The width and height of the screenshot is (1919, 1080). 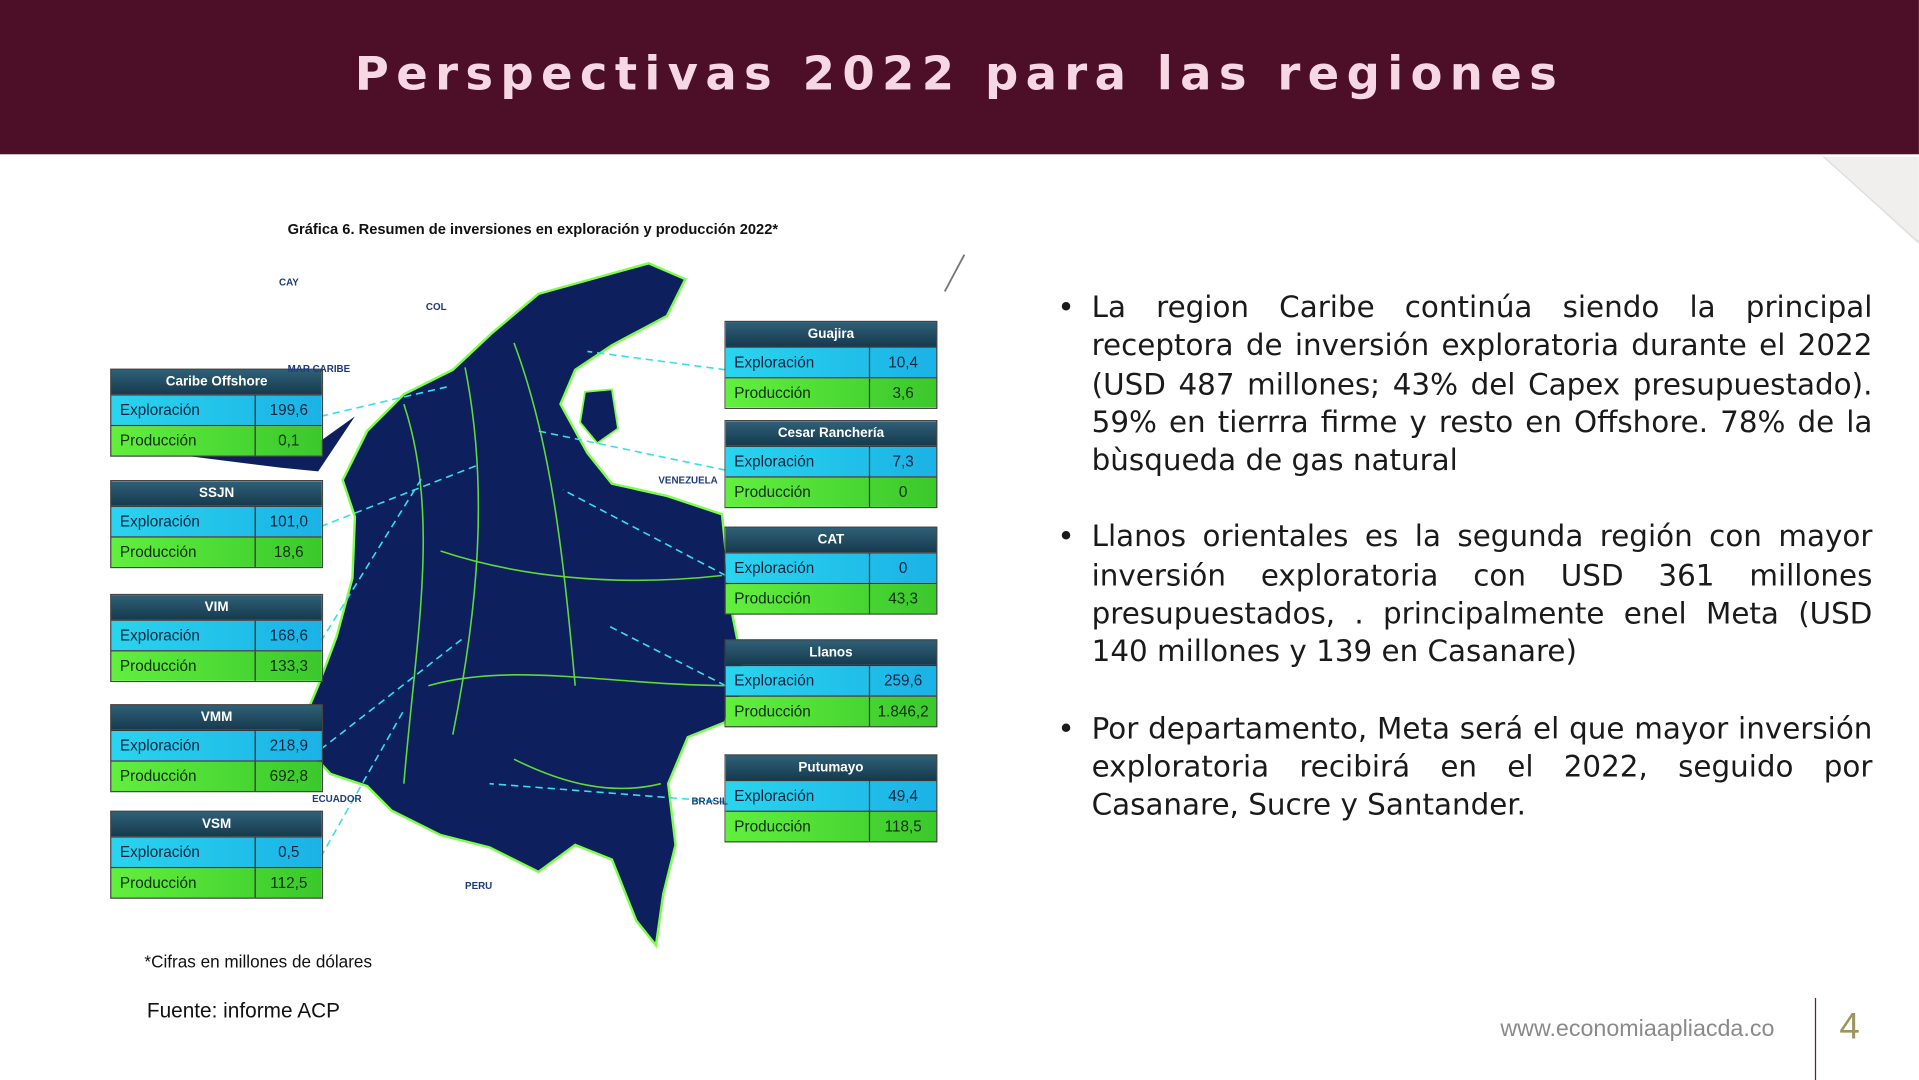 What do you see at coordinates (243, 1011) in the screenshot?
I see `source: Fuente: informe ACP` at bounding box center [243, 1011].